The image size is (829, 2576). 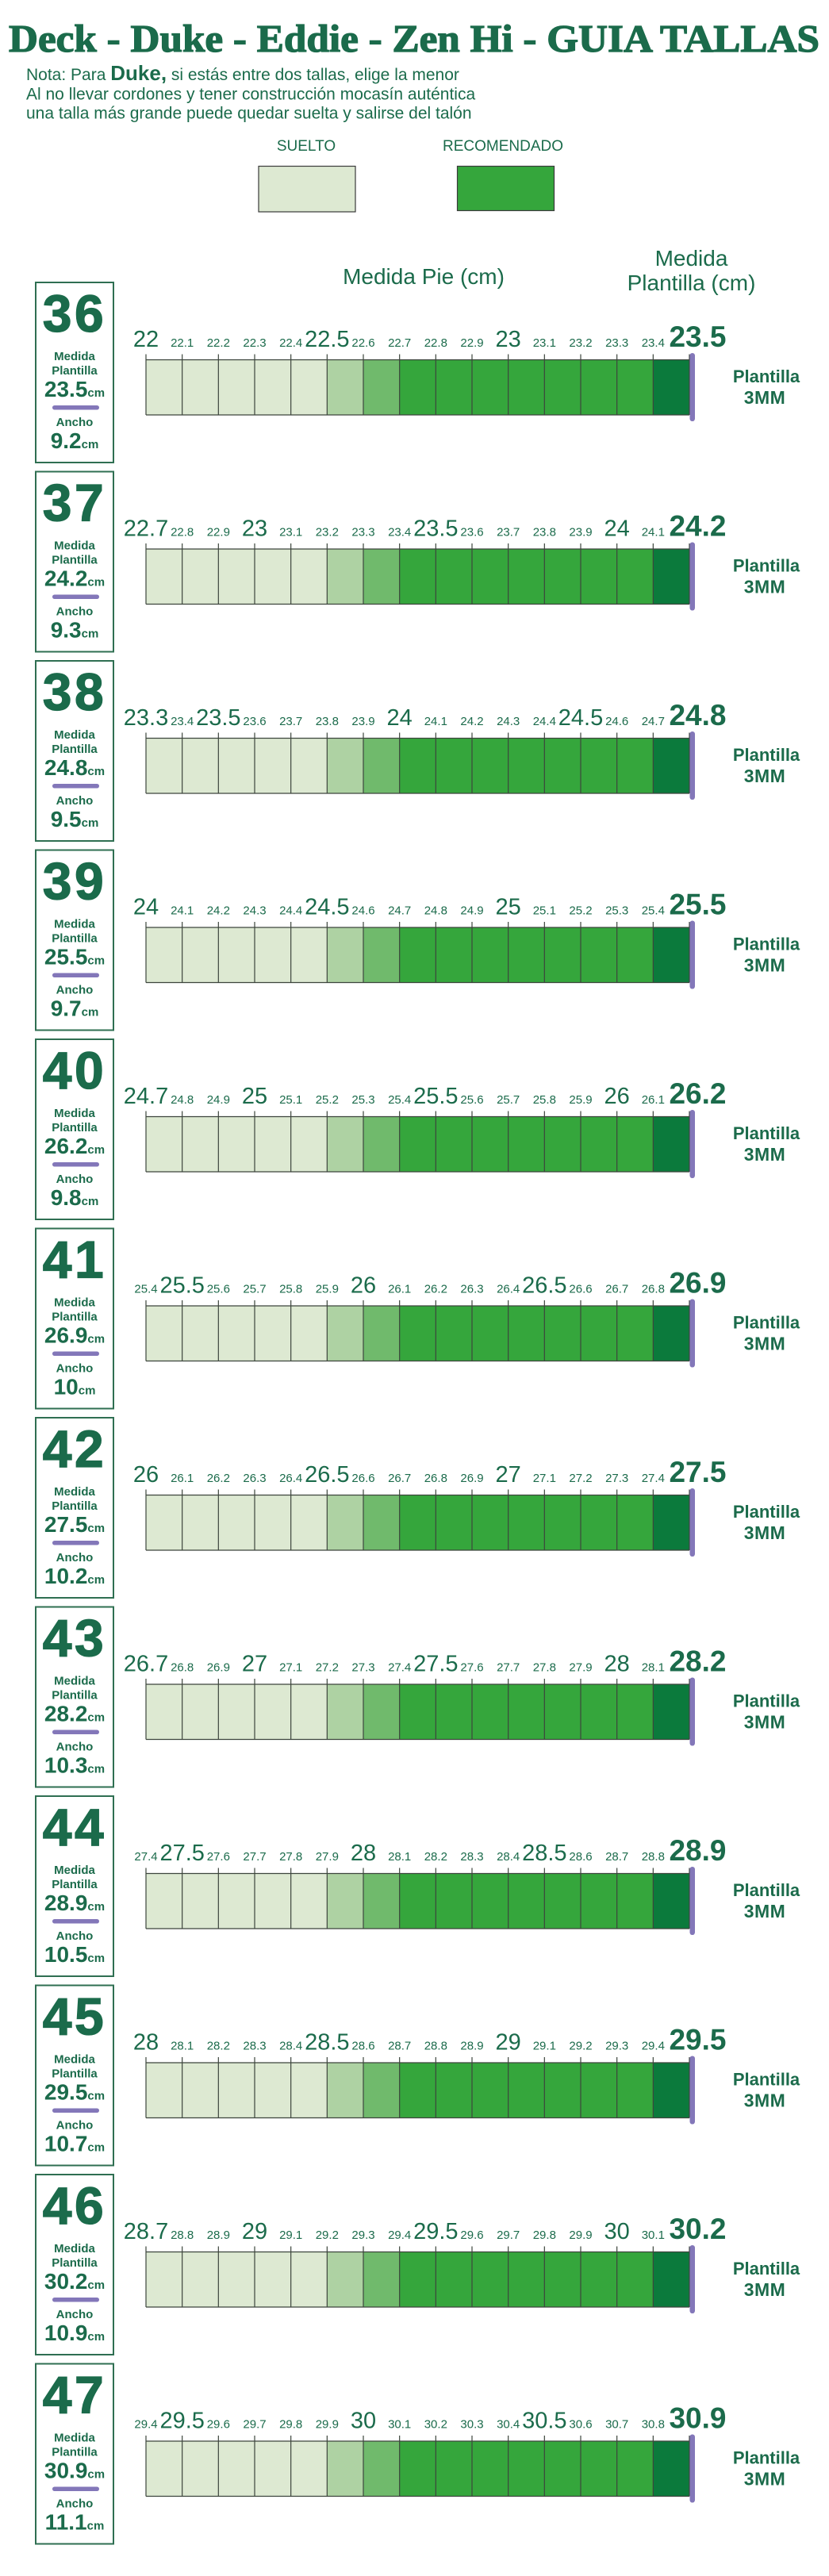 What do you see at coordinates (254, 1857) in the screenshot?
I see `svg-text: 27.7` at bounding box center [254, 1857].